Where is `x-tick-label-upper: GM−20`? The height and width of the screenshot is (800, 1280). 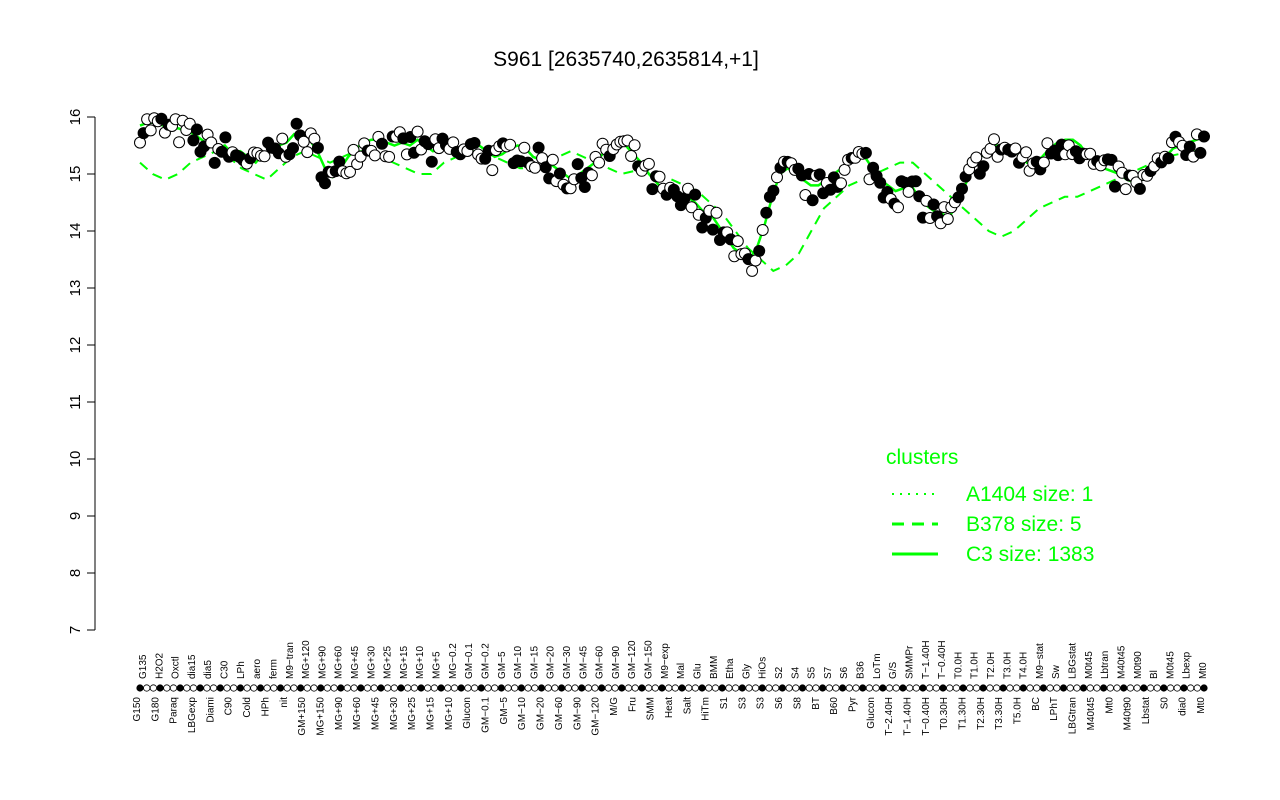 x-tick-label-upper: GM−20 is located at coordinates (551, 662).